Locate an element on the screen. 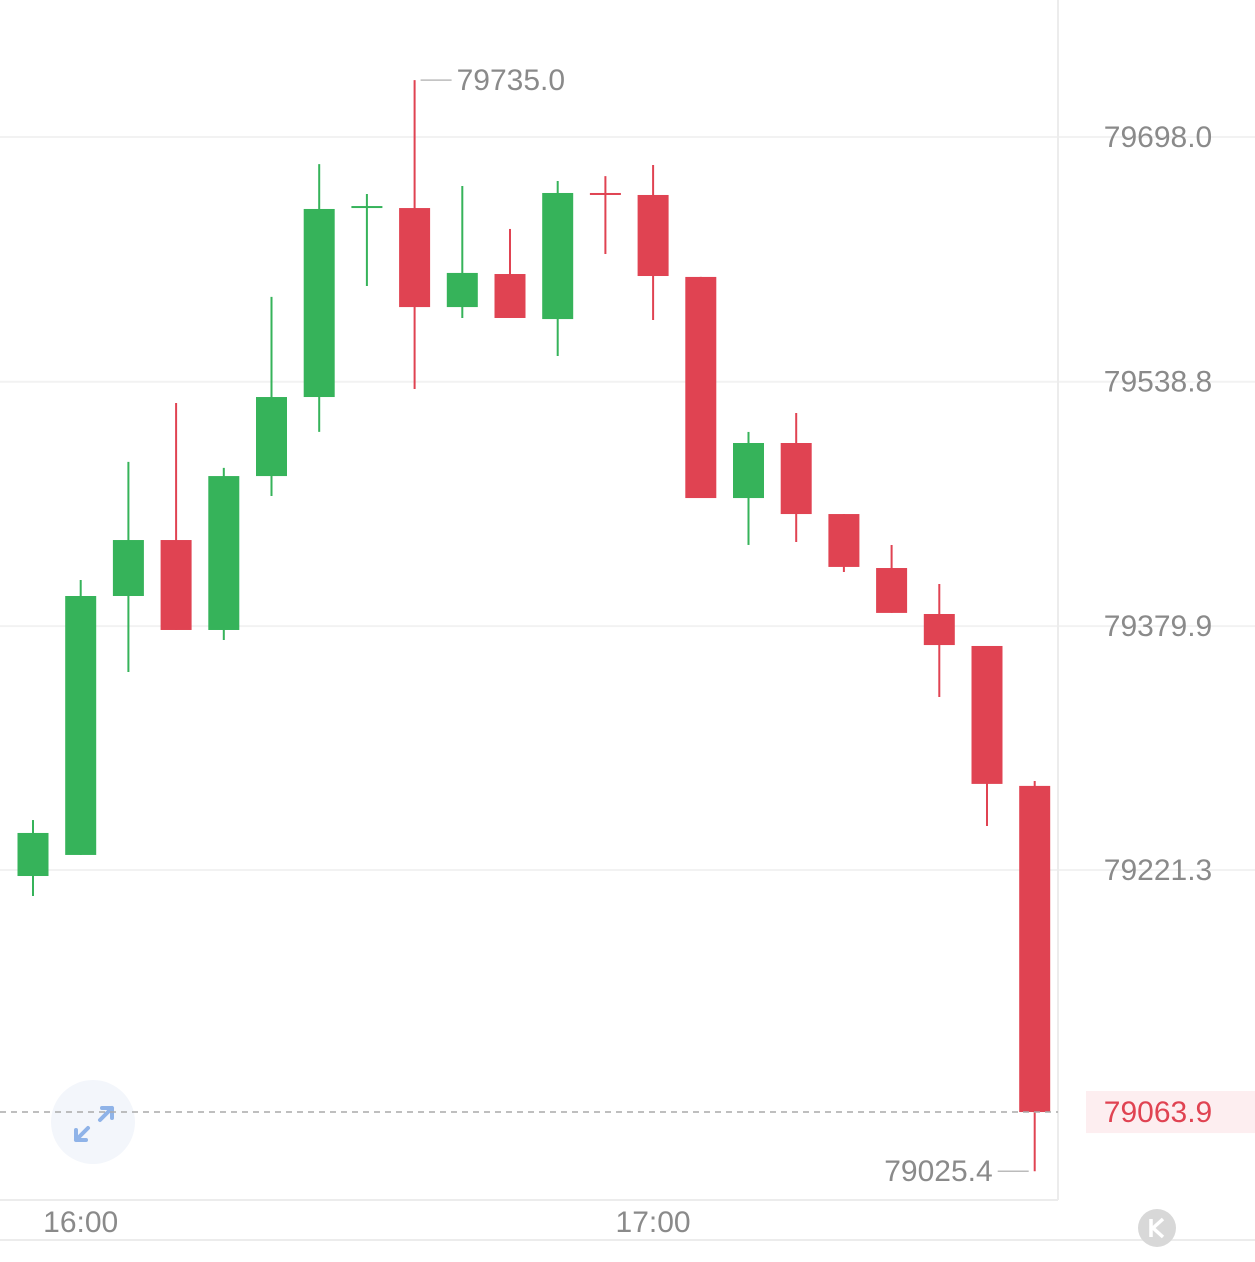 This screenshot has height=1262, width=1255. k-circle is located at coordinates (1157, 1228).